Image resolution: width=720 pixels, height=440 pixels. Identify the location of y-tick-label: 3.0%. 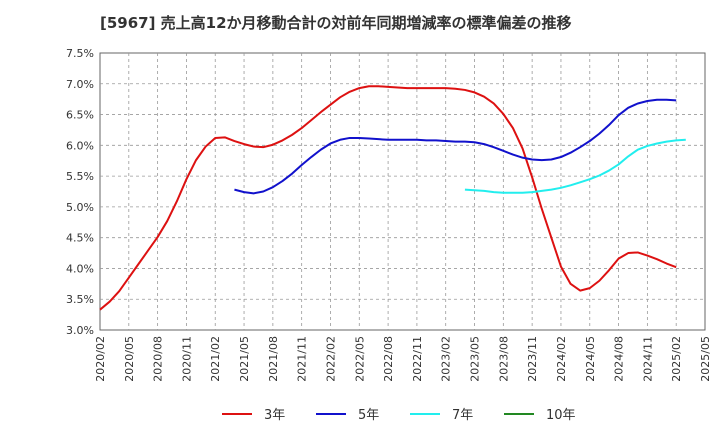
(80, 330).